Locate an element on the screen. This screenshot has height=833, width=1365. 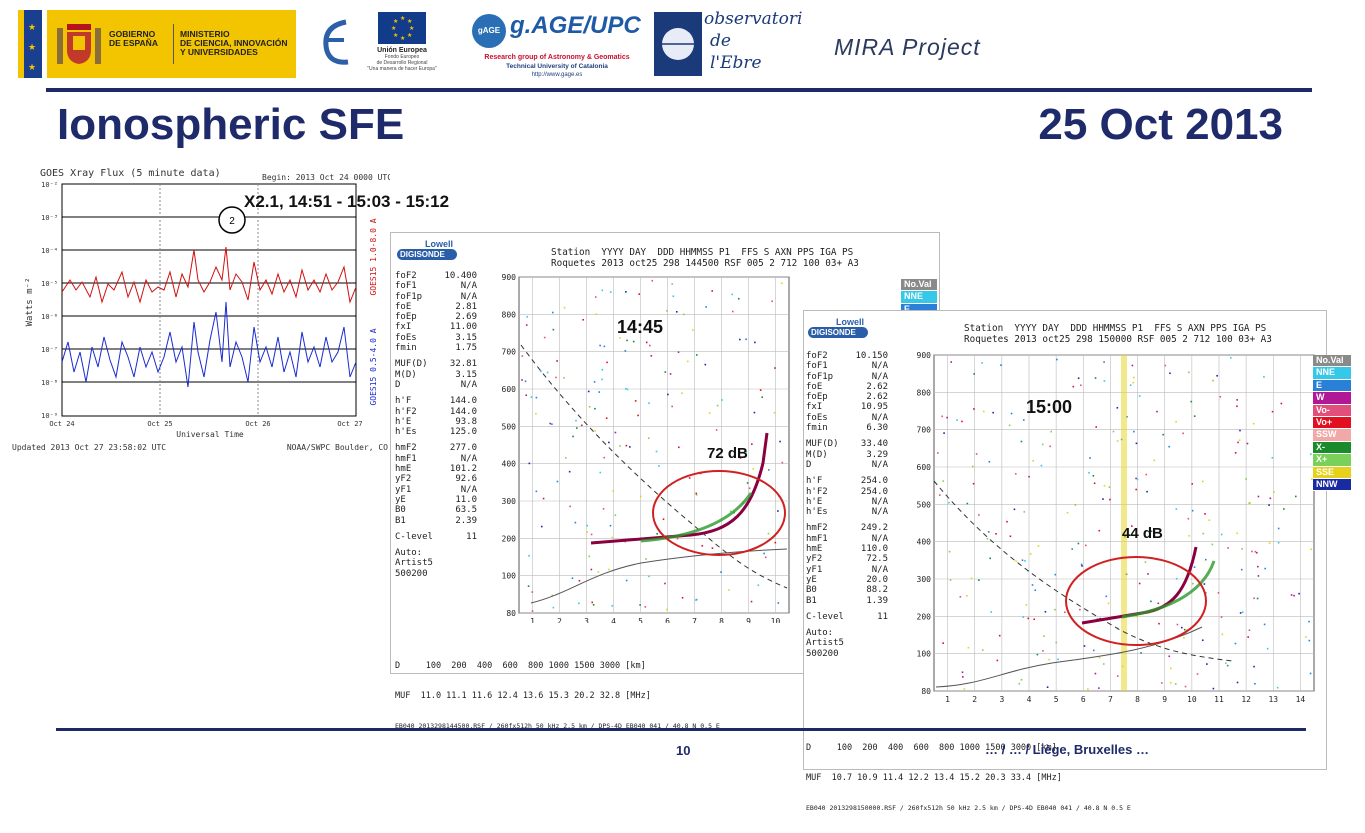
param-row: h'F 144.0 is located at coordinates (436, 401).